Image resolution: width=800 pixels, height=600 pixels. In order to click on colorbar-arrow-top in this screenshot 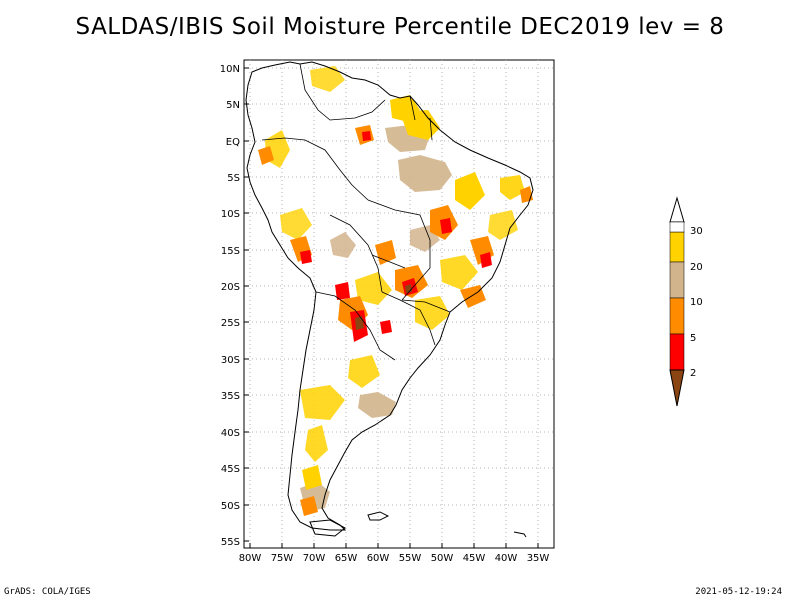, I will do `click(677, 209)`.